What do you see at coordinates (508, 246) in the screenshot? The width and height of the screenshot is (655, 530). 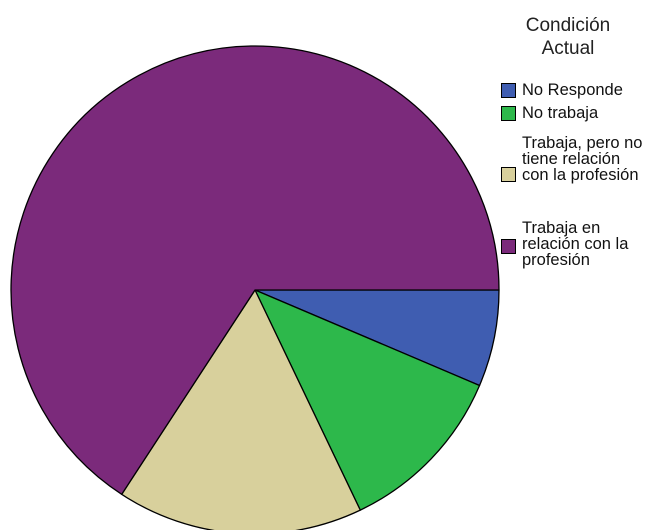 I see `legend-swatch-trabaja-con-relacion` at bounding box center [508, 246].